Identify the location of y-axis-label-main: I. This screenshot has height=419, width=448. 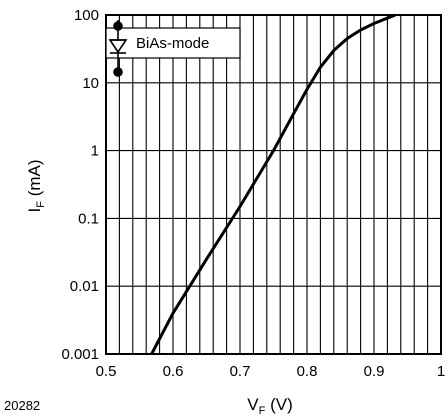
(34, 210).